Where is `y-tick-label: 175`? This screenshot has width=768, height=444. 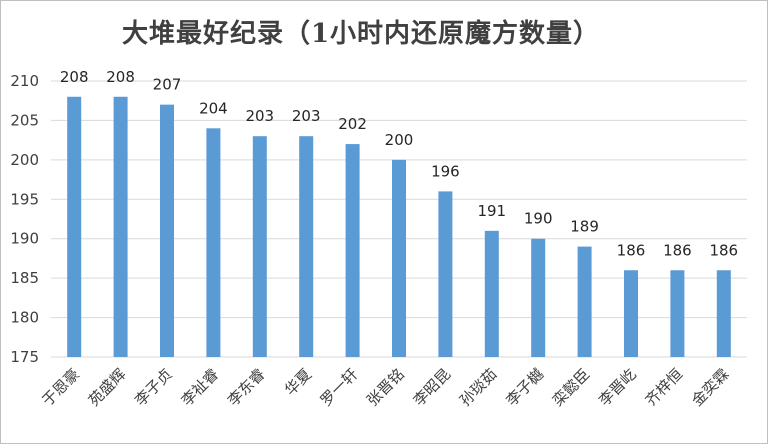
y-tick-label: 175 is located at coordinates (24, 357).